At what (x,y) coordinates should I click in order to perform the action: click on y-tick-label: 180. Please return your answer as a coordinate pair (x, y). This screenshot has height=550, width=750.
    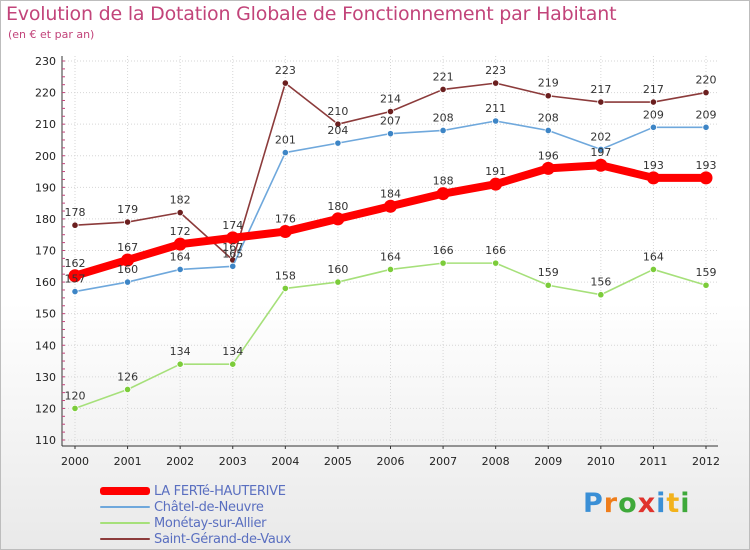
    Looking at the image, I should click on (45, 219).